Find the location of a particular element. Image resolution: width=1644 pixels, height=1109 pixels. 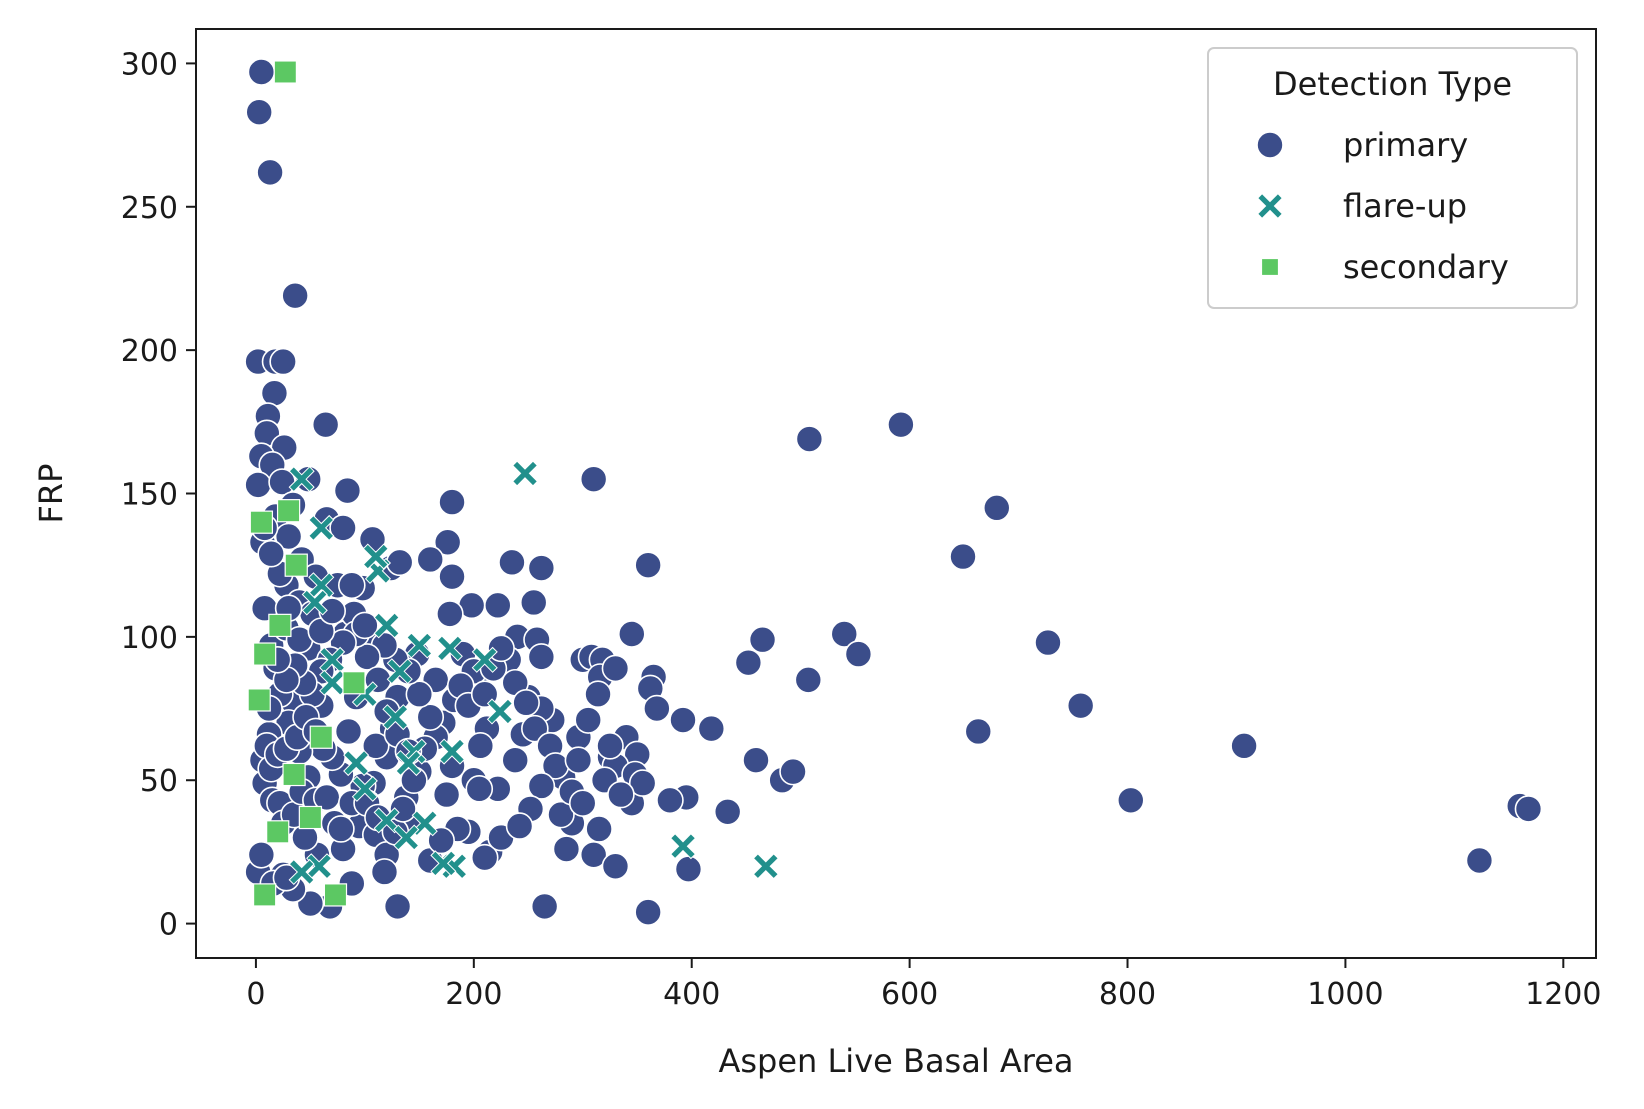

legend: Detection Type primary flare-up secondary is located at coordinates (1392, 178).